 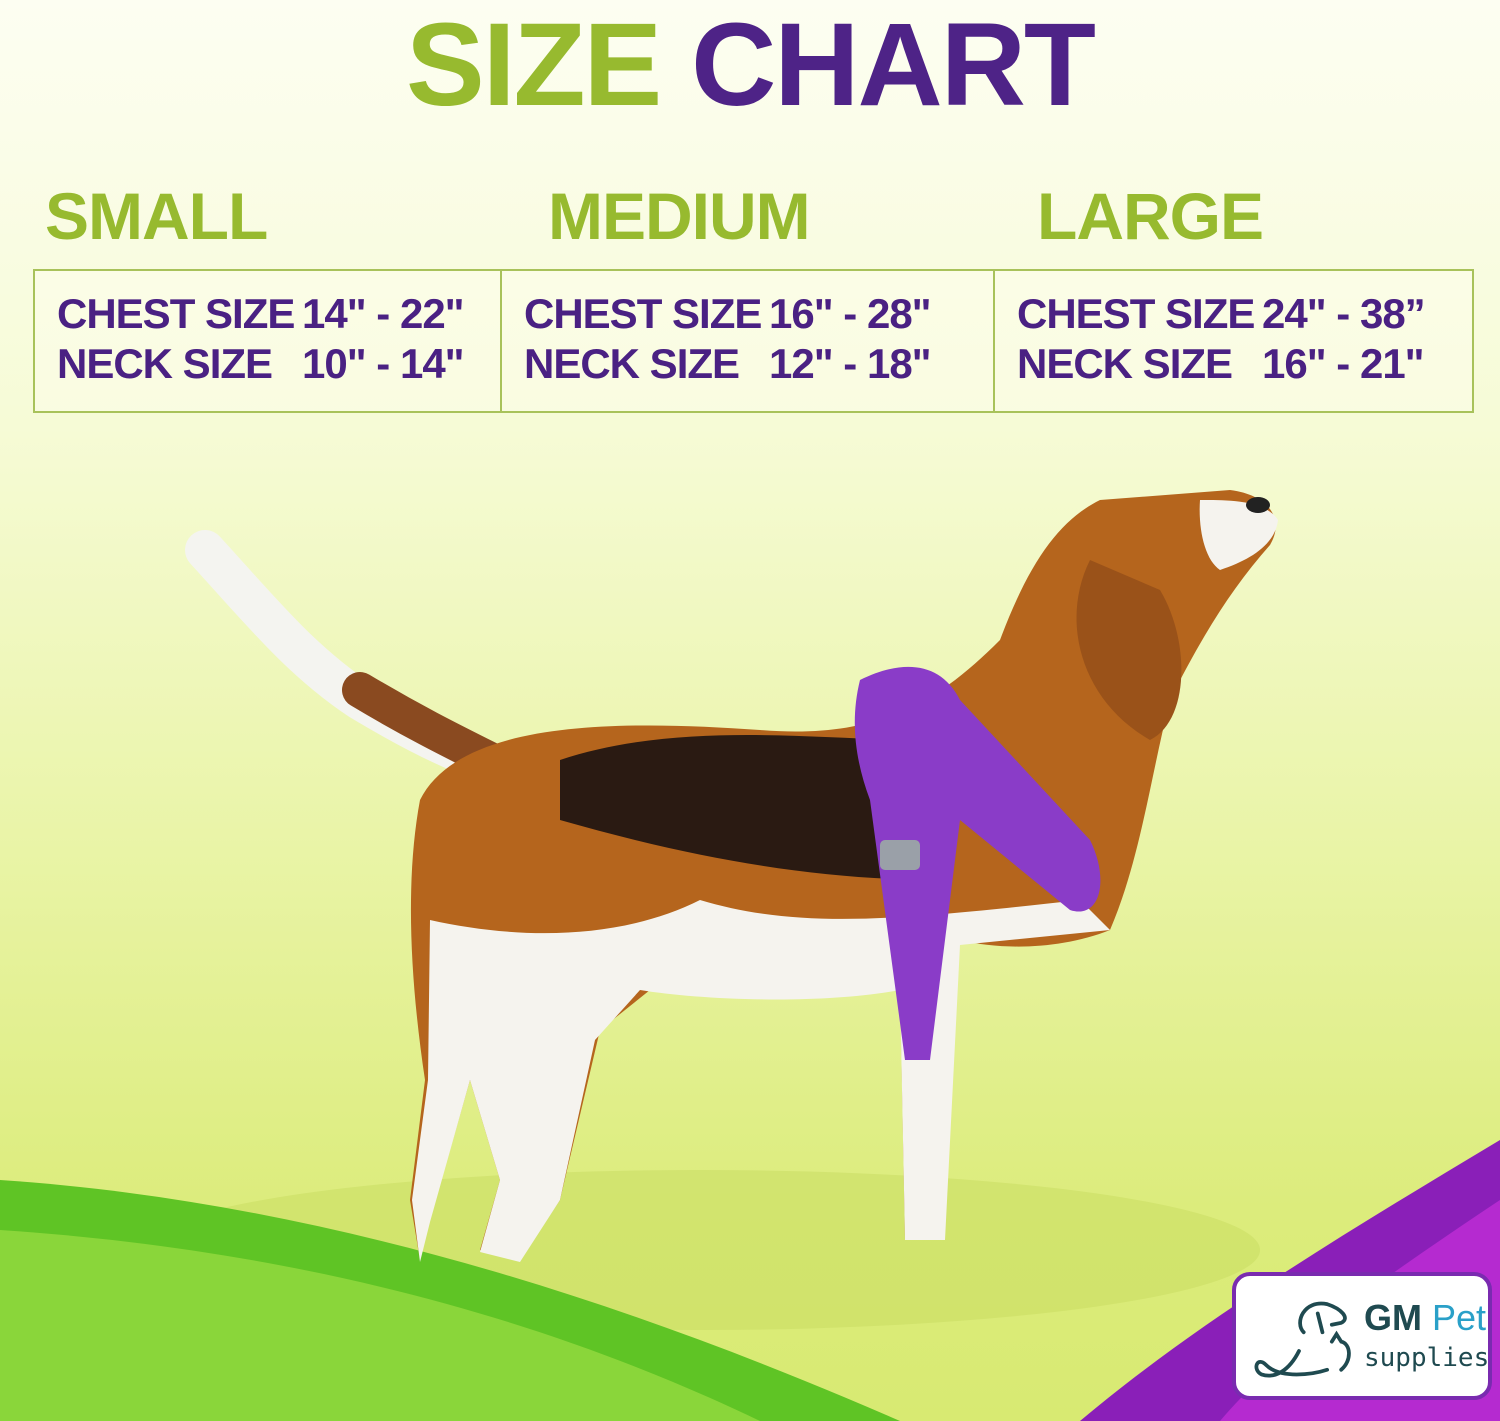 I want to click on size-cell-medium: CHEST SIZE 16" - 28" NECK SIZE 12" - 18", so click(x=748, y=341).